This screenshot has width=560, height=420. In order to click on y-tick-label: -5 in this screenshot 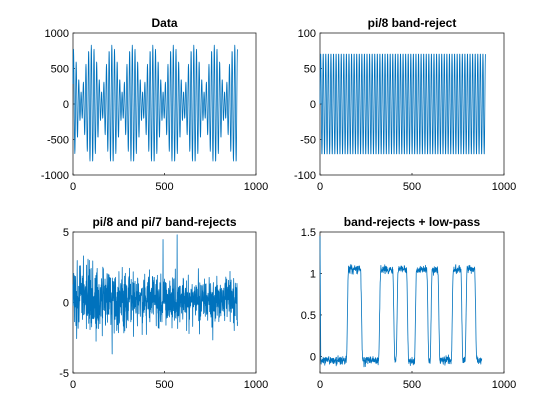, I will do `click(64, 374)`.